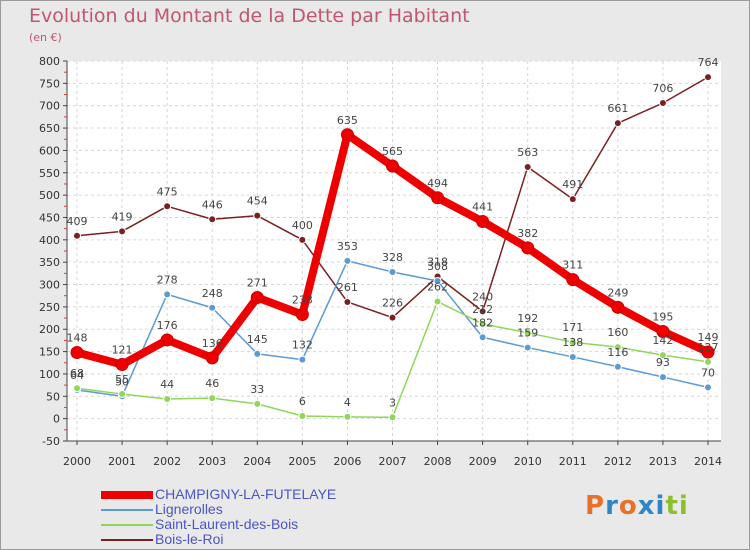 This screenshot has height=550, width=750. Describe the element at coordinates (482, 296) in the screenshot. I see `data-label: 240` at that location.